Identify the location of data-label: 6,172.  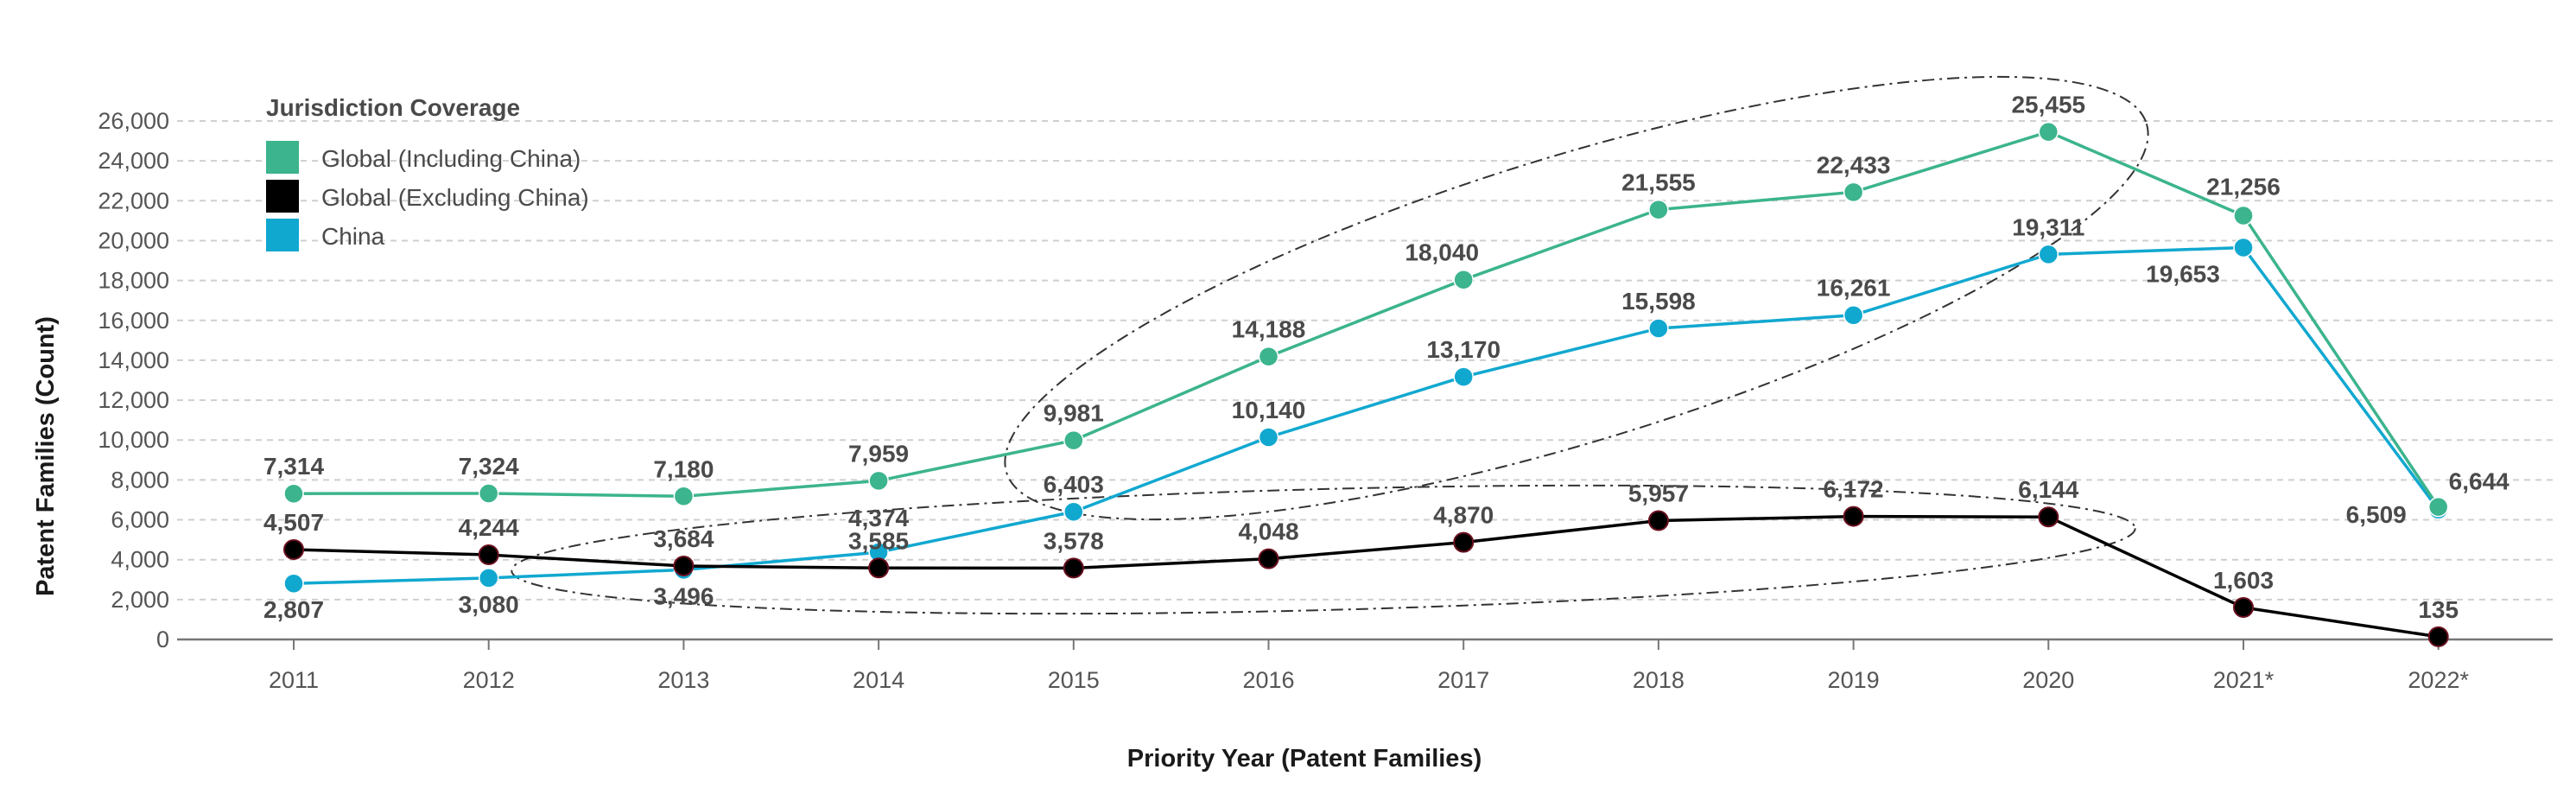
(1854, 489).